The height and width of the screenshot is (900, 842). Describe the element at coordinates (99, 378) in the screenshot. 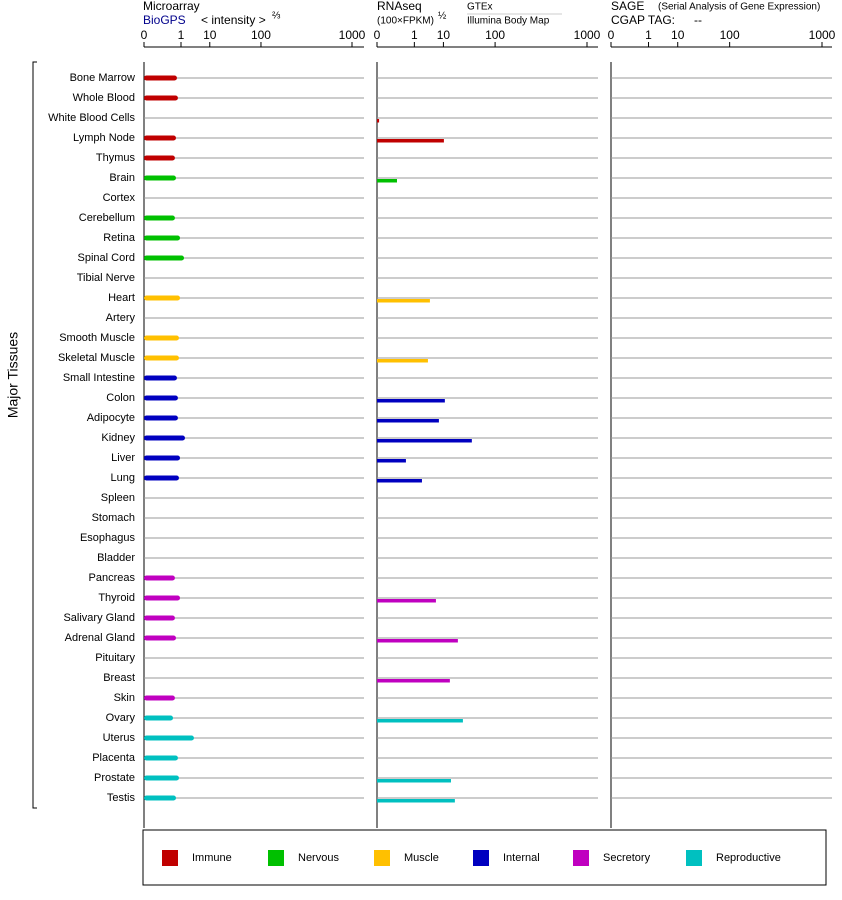

I see `tissue-label: Small Intestine` at that location.